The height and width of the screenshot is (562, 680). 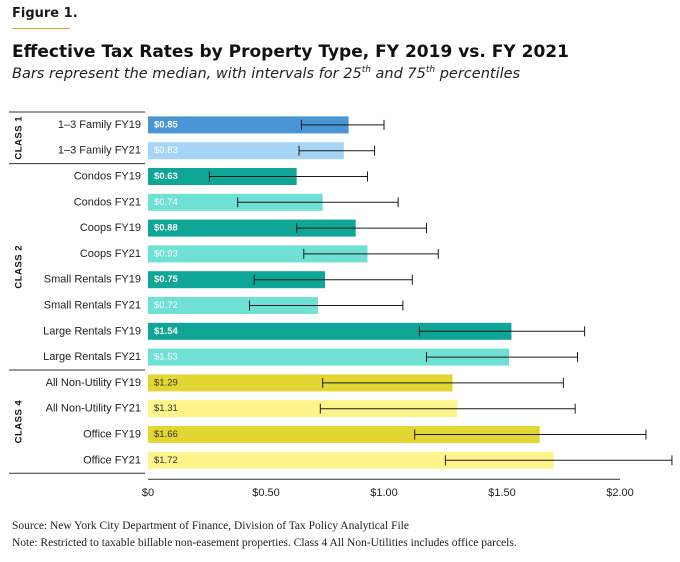 What do you see at coordinates (266, 493) in the screenshot?
I see `x-tick-label: $0.50` at bounding box center [266, 493].